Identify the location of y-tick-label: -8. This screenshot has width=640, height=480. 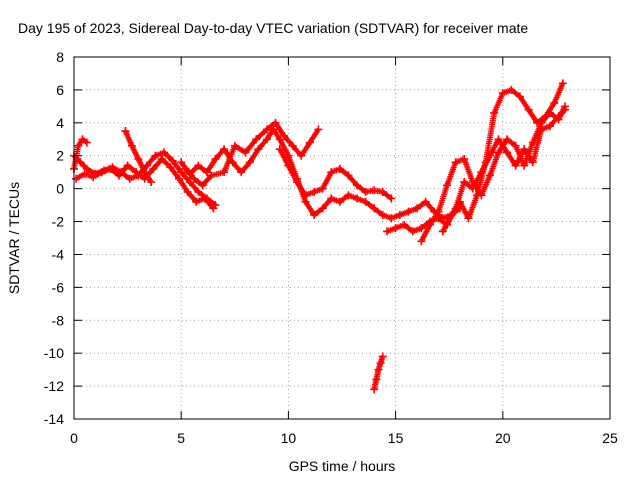
(58, 320).